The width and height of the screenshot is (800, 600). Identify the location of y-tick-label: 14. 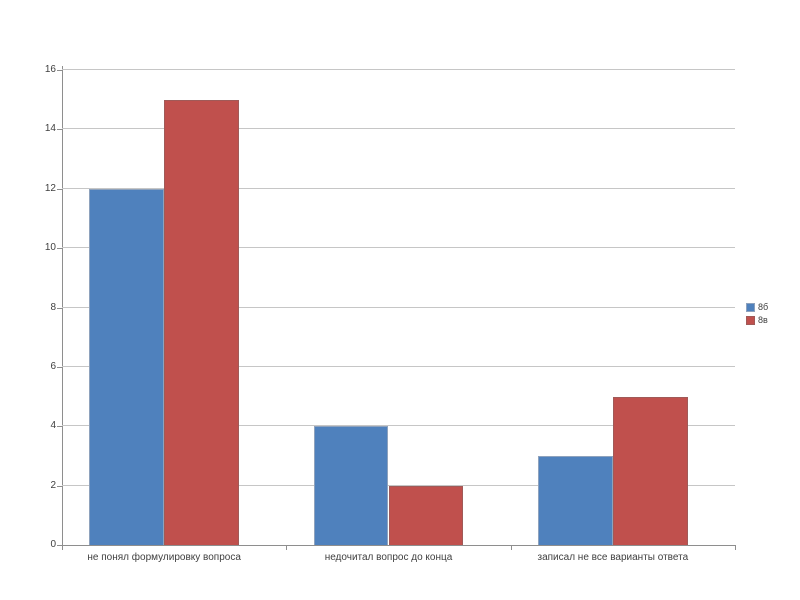
(50, 129).